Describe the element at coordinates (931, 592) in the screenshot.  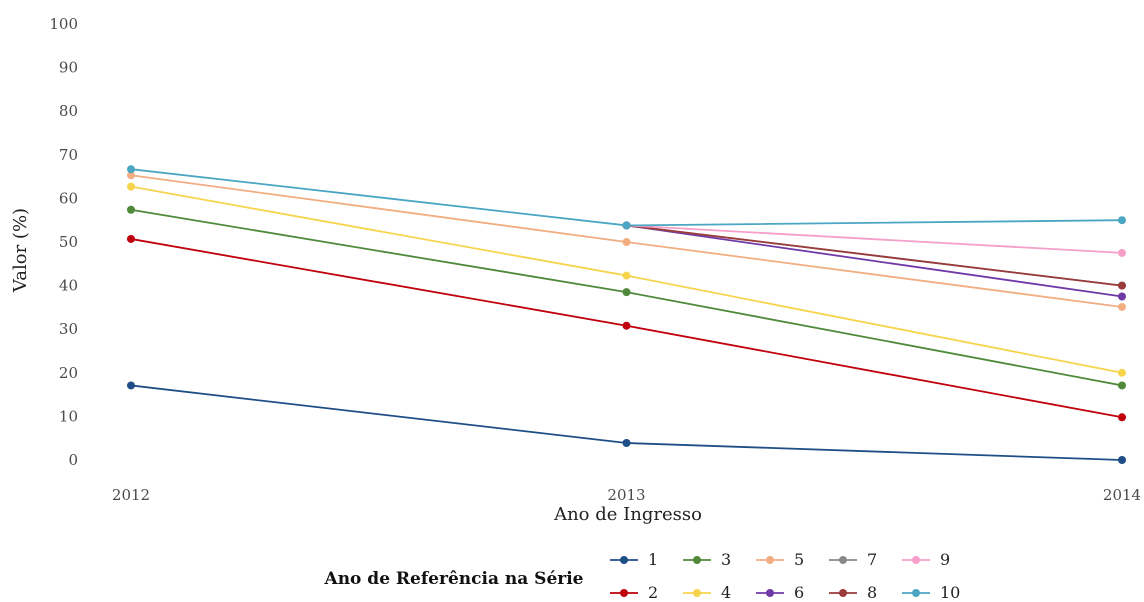
I see `legend-item-10: 10` at that location.